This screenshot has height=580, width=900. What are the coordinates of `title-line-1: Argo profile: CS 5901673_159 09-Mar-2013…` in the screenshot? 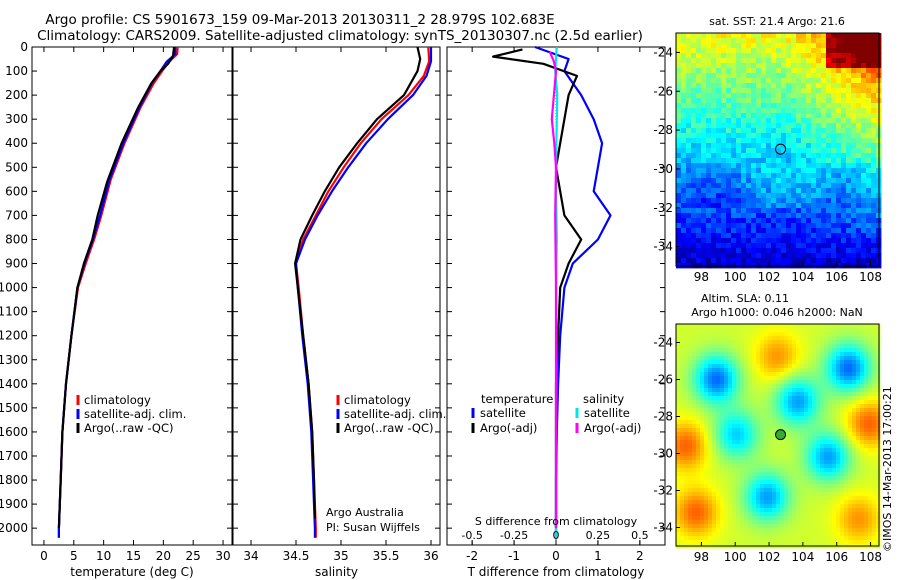 It's located at (299, 20).